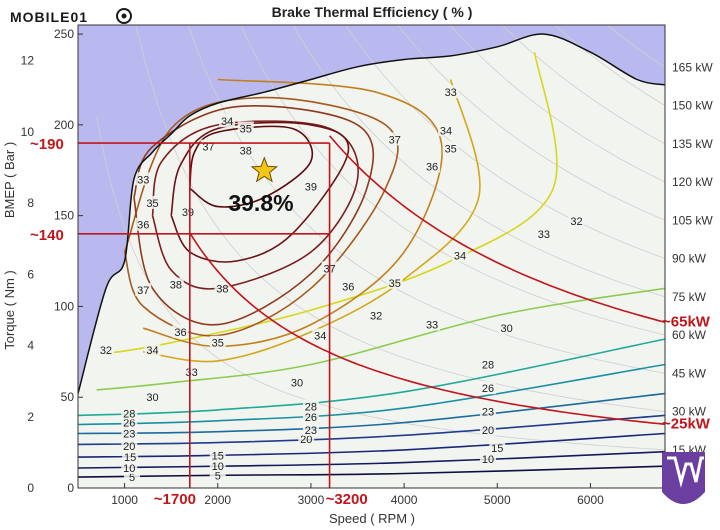 Image resolution: width=720 pixels, height=530 pixels. What do you see at coordinates (311, 500) in the screenshot?
I see `x-tick-label: 3000` at bounding box center [311, 500].